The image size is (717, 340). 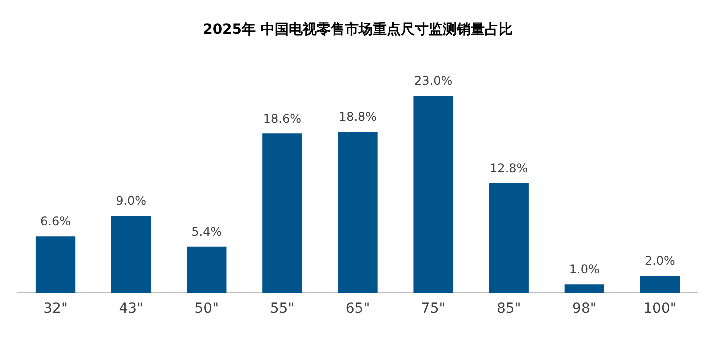 I want to click on data-label: 9.0%, so click(x=131, y=201).